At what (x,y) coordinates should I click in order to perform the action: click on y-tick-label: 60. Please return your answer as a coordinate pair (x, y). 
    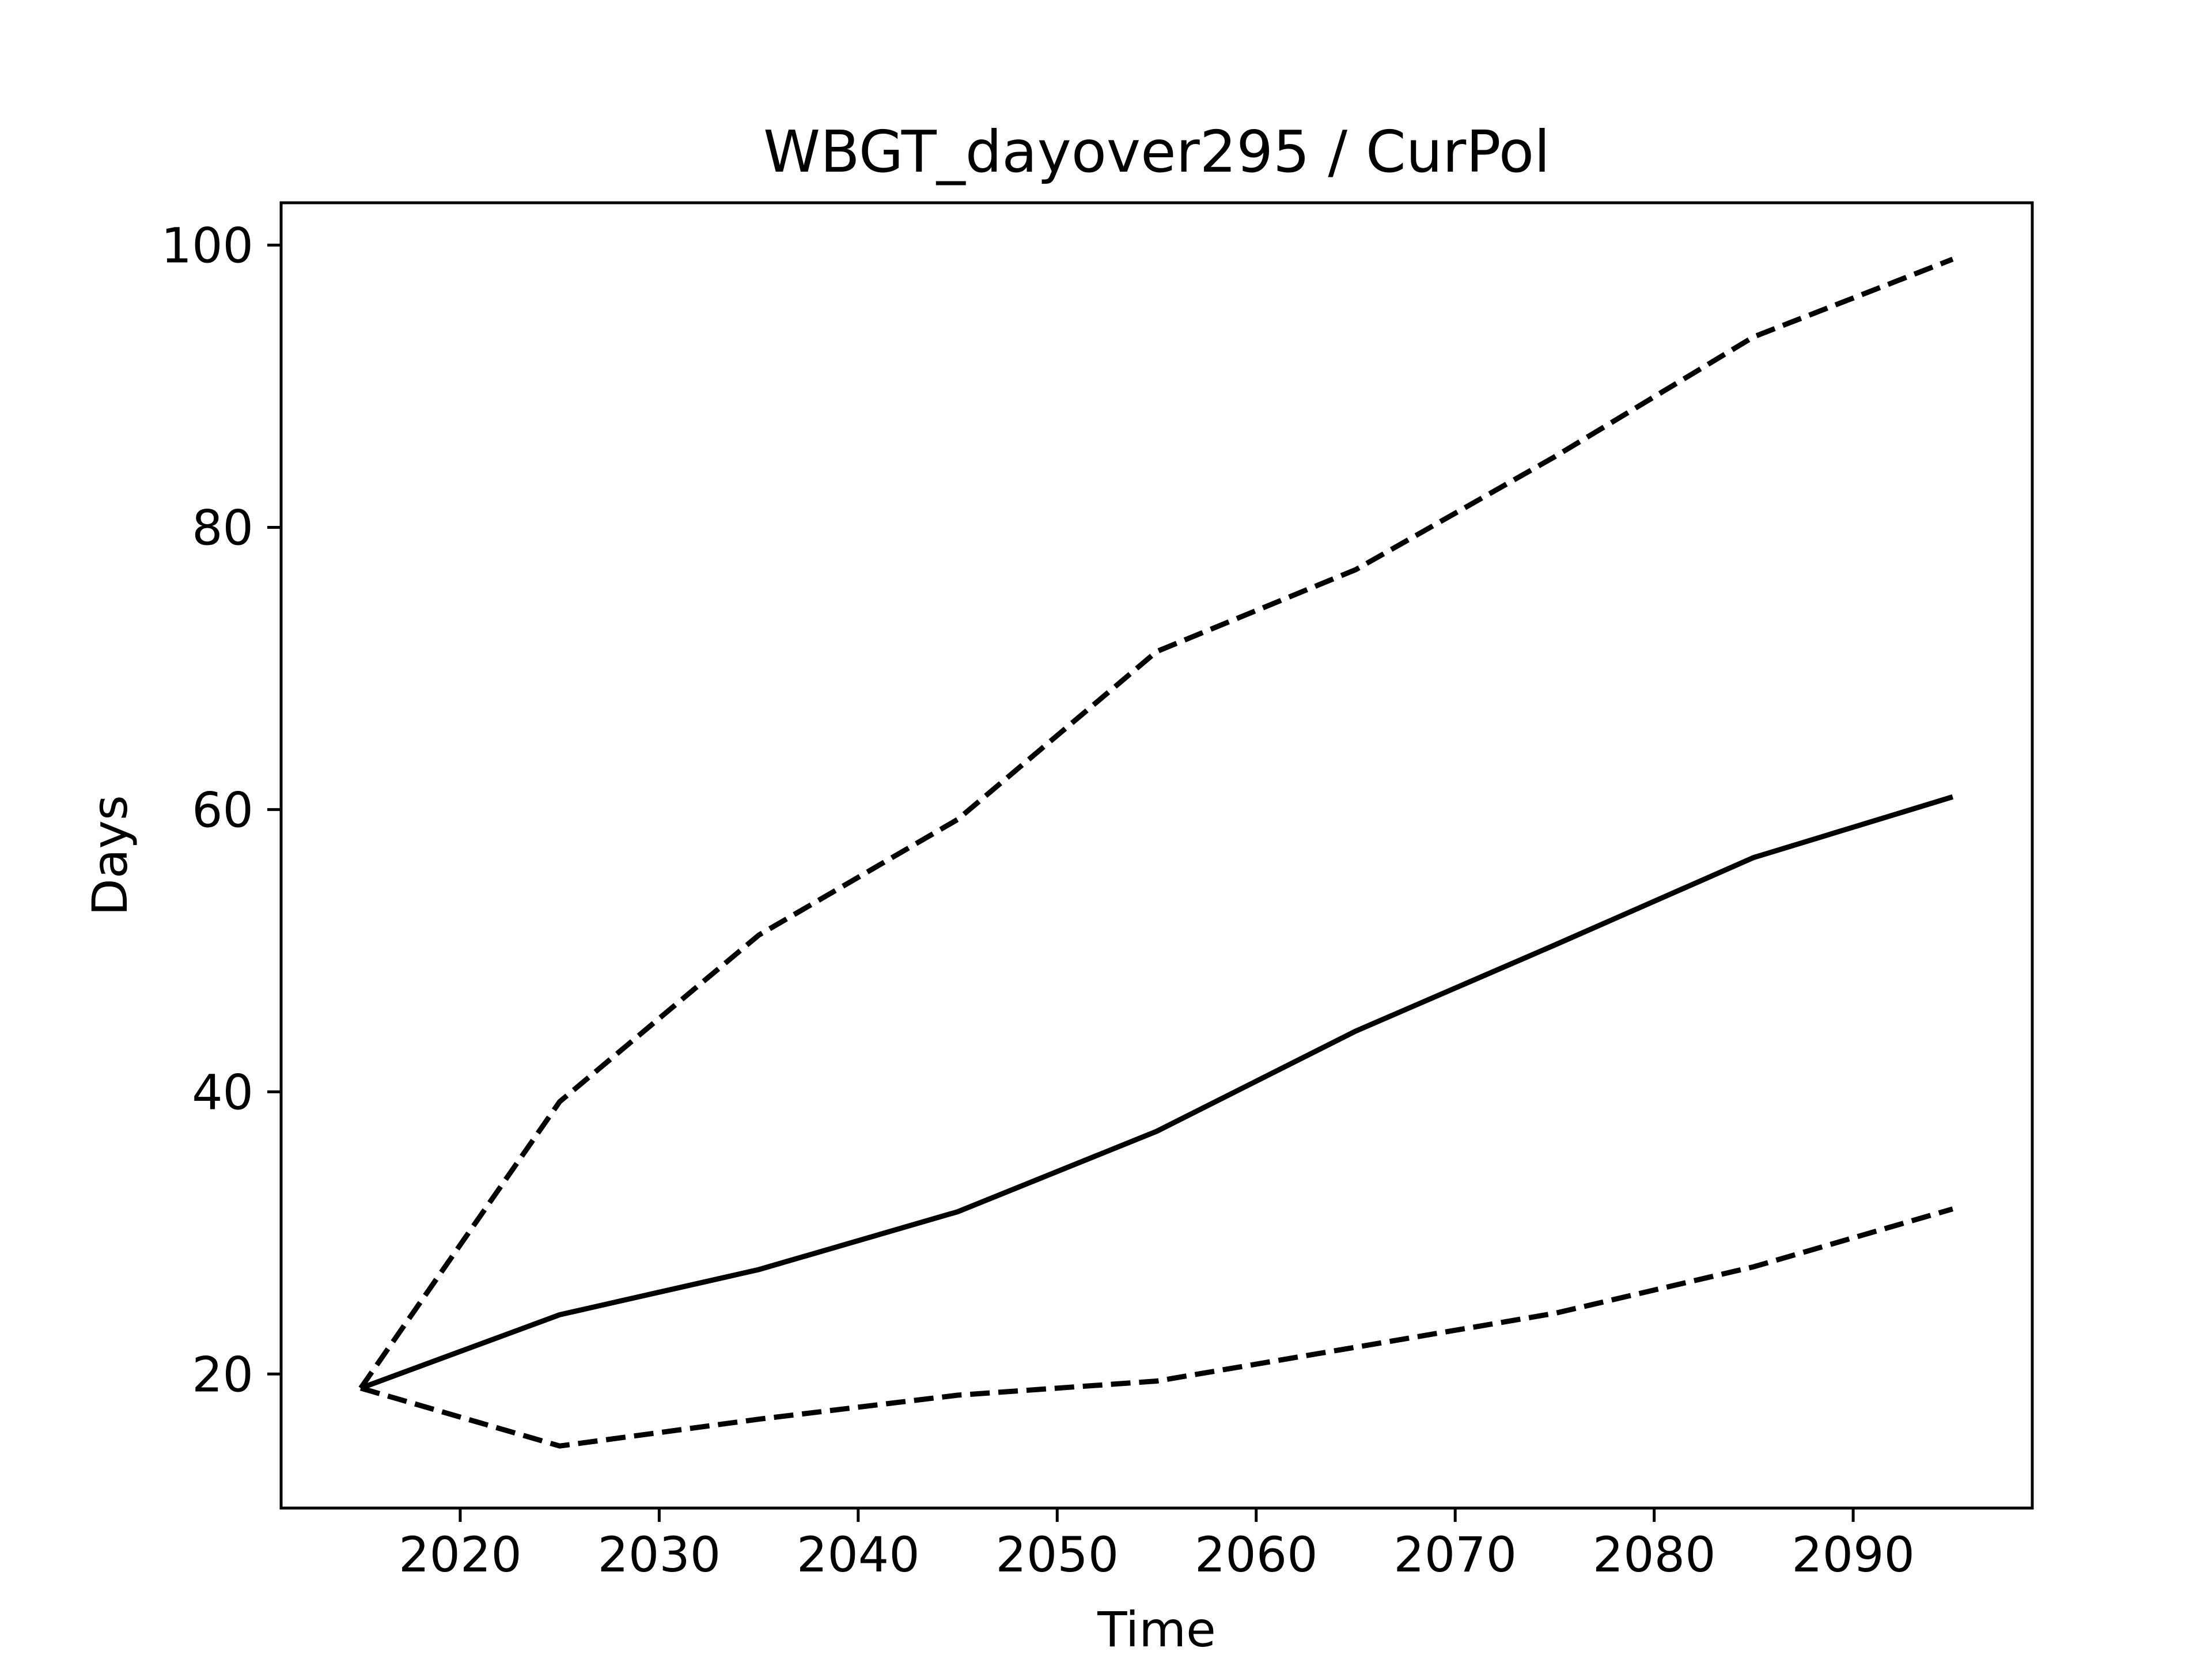
    Looking at the image, I should click on (222, 810).